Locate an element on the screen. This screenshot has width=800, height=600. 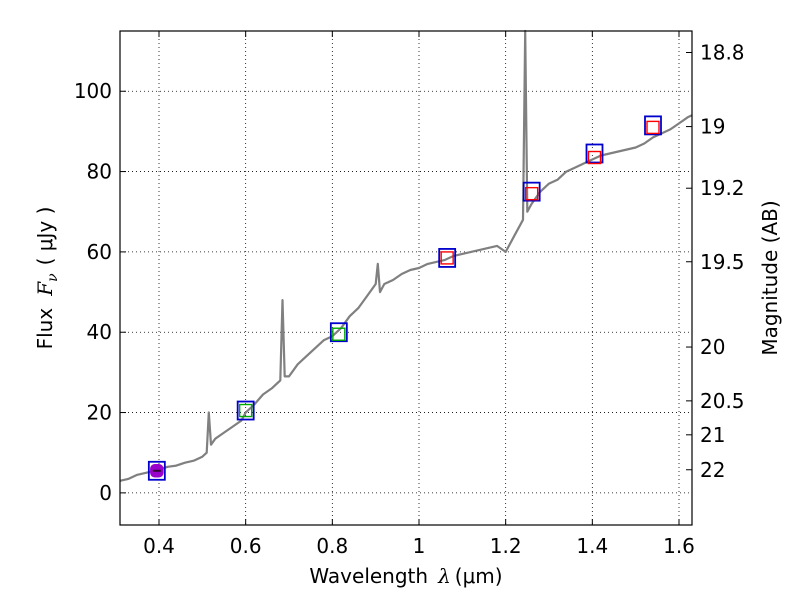
y-tick-label: 40 is located at coordinates (99, 332).